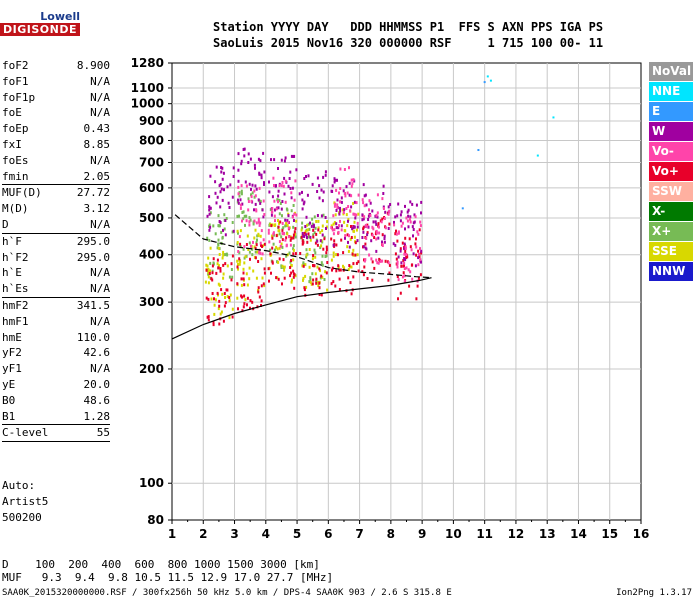 Image resolution: width=700 pixels, height=600 pixels. What do you see at coordinates (654, 593) in the screenshot?
I see `footer-version: Ion2Png 1.3.17` at bounding box center [654, 593].